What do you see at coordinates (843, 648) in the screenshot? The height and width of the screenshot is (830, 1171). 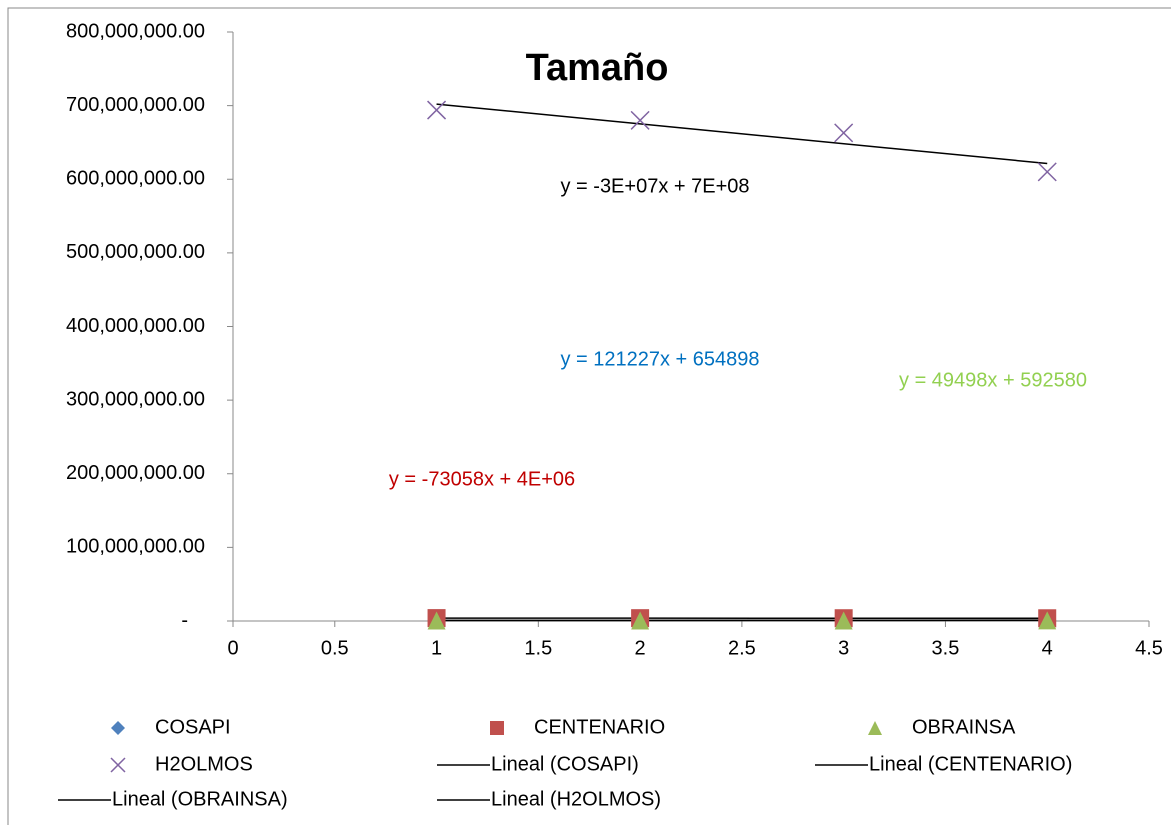 I see `x-tick-label: 3` at bounding box center [843, 648].